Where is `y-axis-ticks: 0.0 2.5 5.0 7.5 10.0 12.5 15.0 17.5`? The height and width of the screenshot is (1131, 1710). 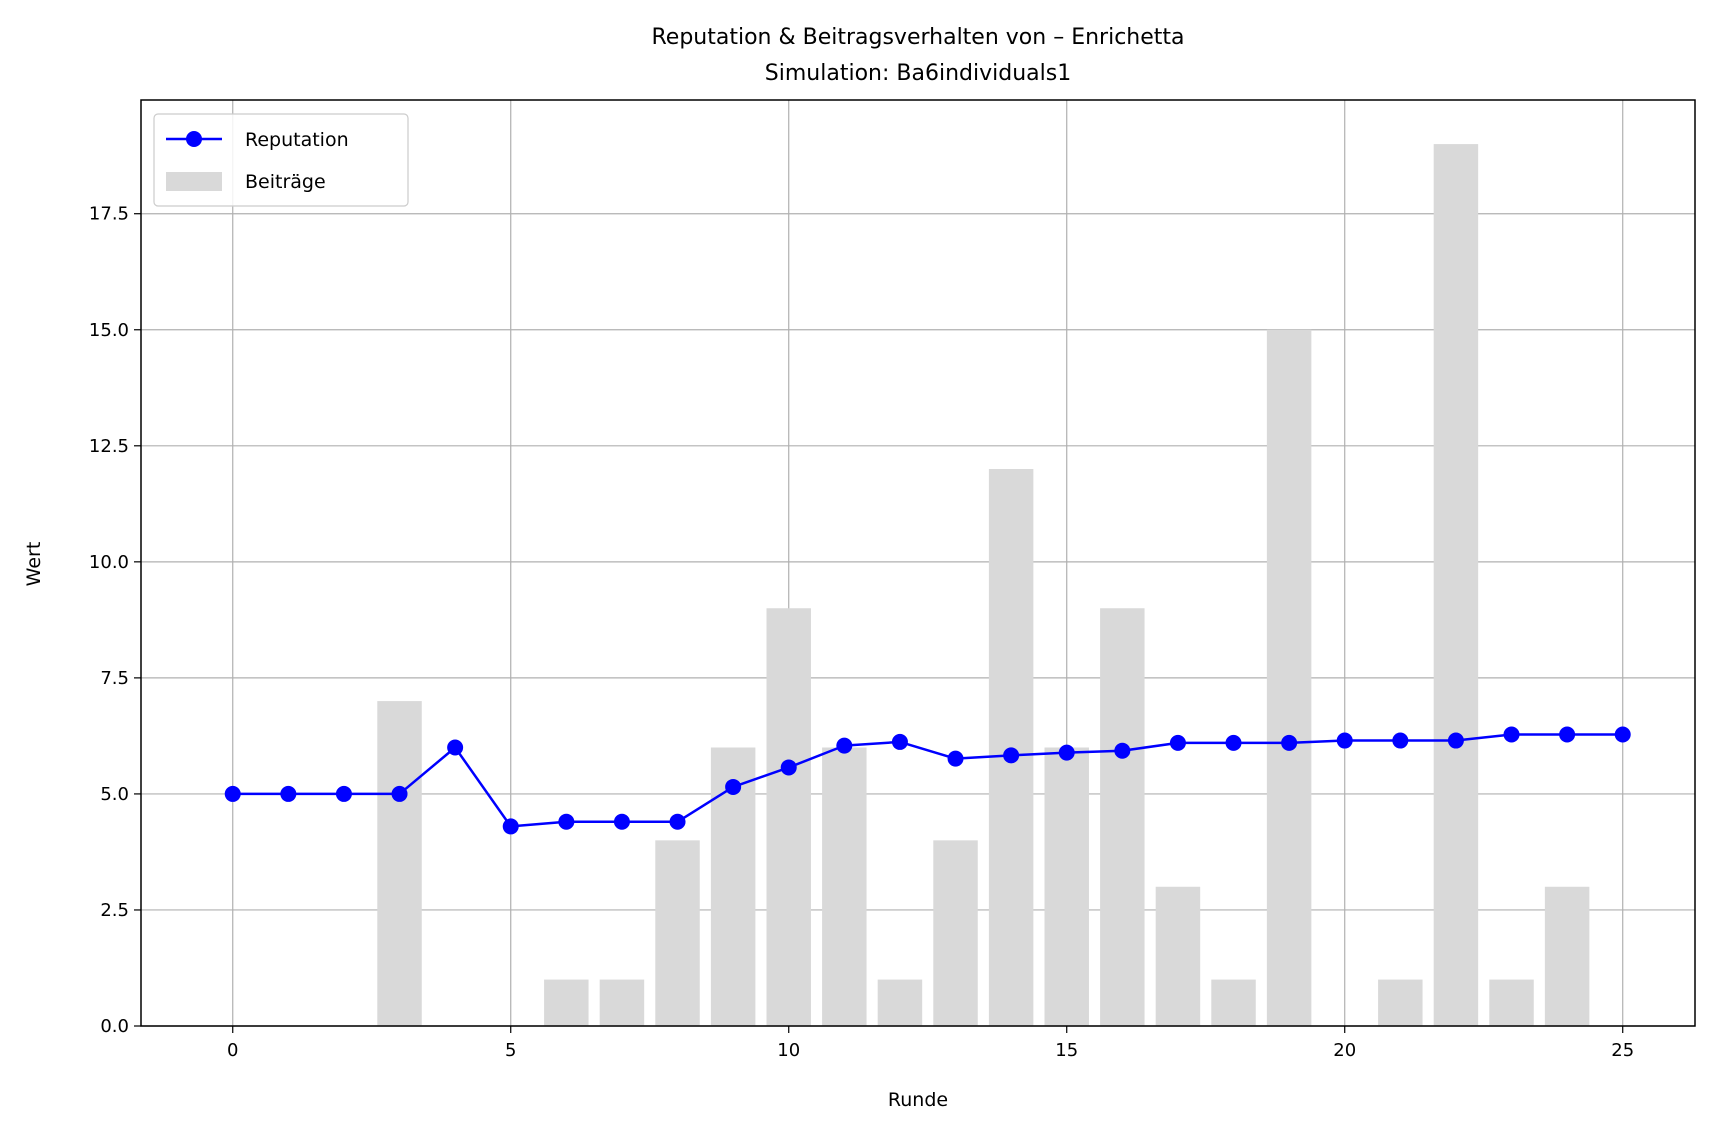
y-axis-ticks: 0.0 2.5 5.0 7.5 10.0 12.5 15.0 17.5 is located at coordinates (115, 620).